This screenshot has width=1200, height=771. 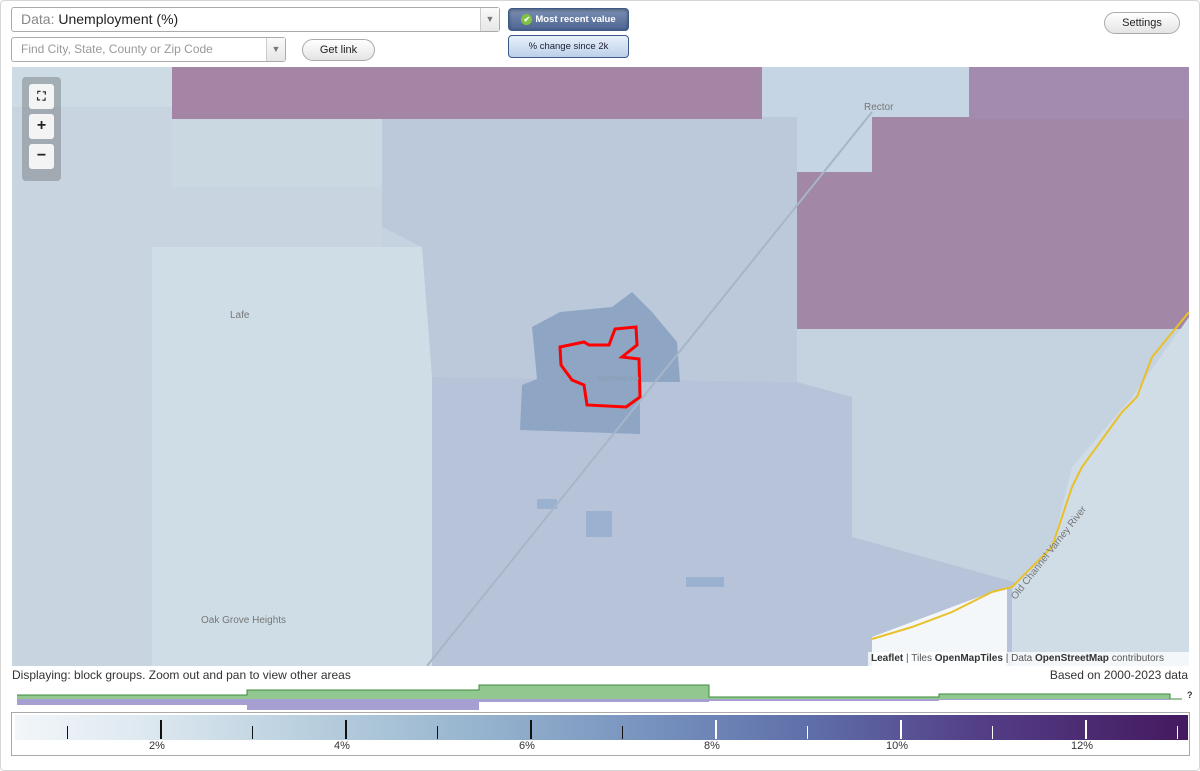 I want to click on zoom-control: ⛶ + −, so click(x=41, y=129).